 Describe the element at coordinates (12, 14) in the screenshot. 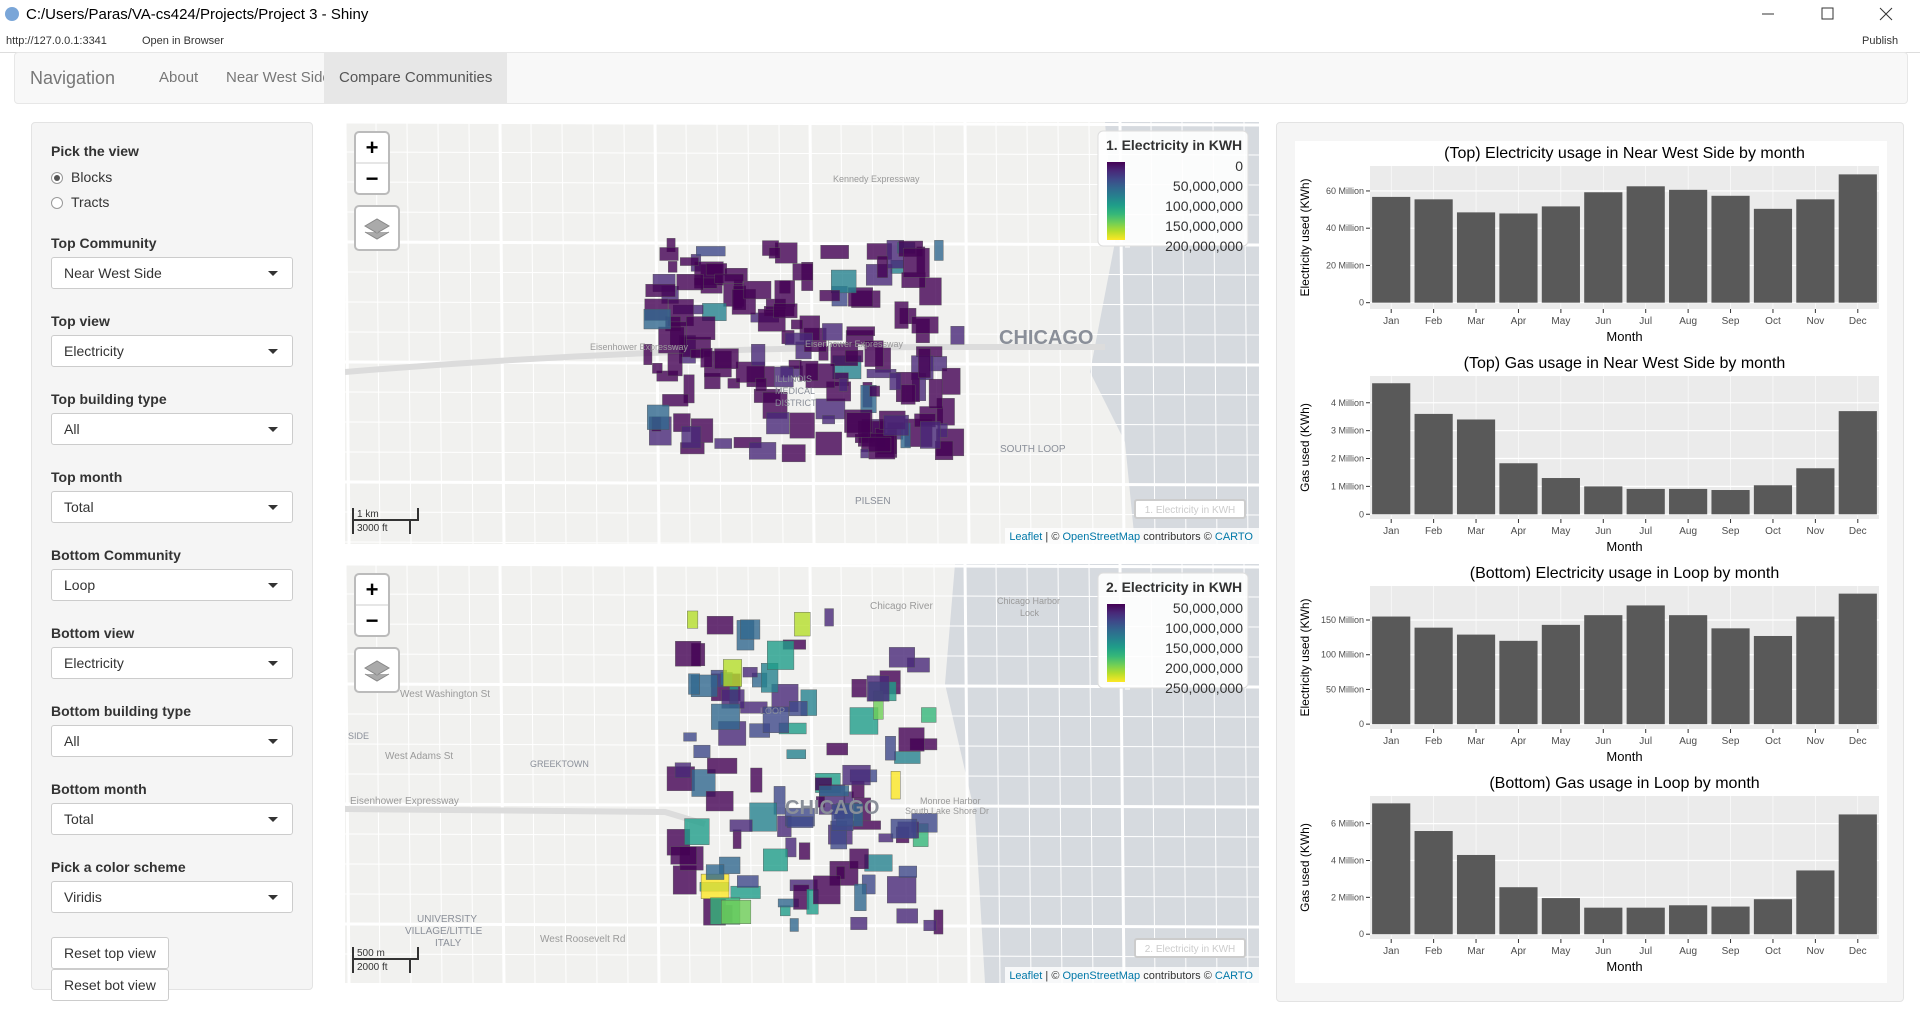

I see `app-icon` at that location.